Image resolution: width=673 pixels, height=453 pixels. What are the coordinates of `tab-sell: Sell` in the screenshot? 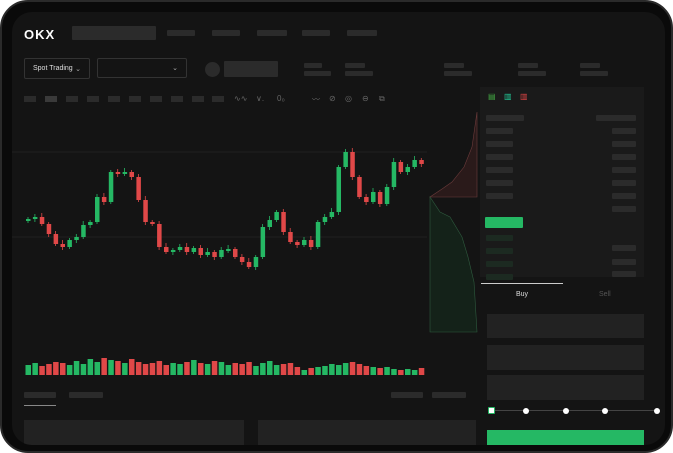 It's located at (605, 294).